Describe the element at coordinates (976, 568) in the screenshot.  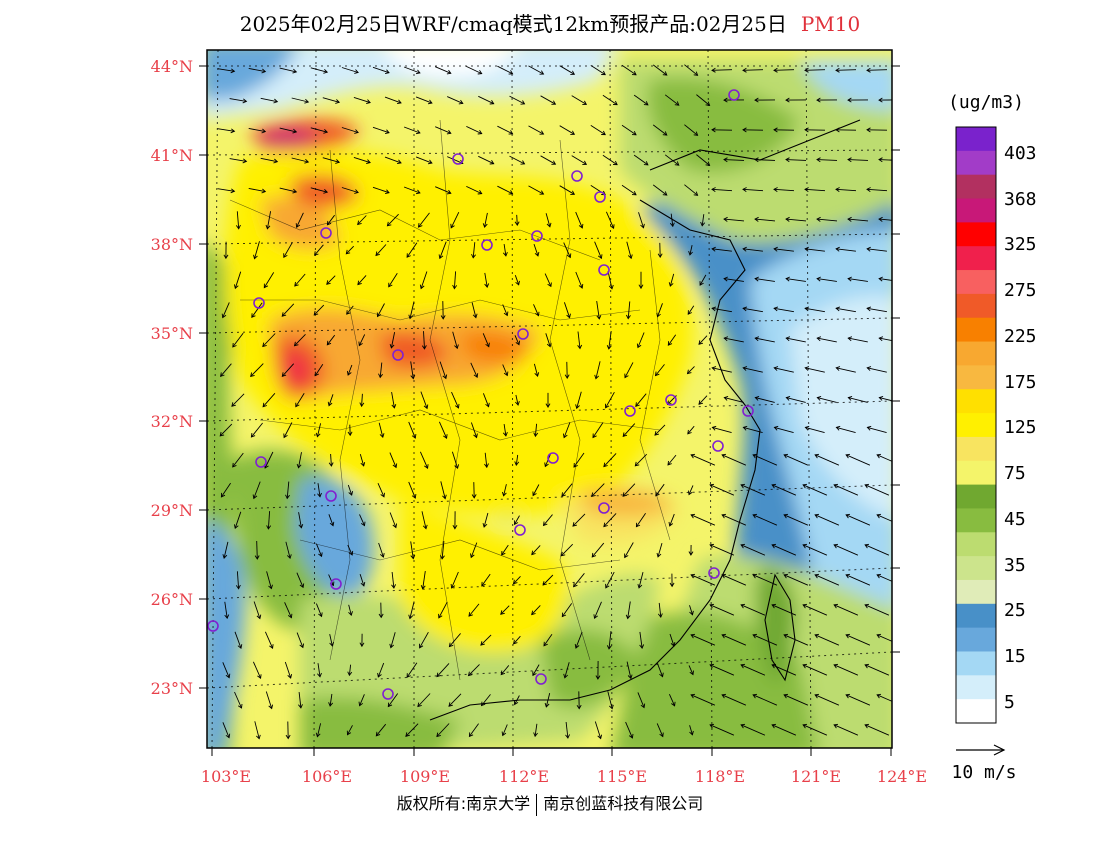
I see `colorbar-swatch` at that location.